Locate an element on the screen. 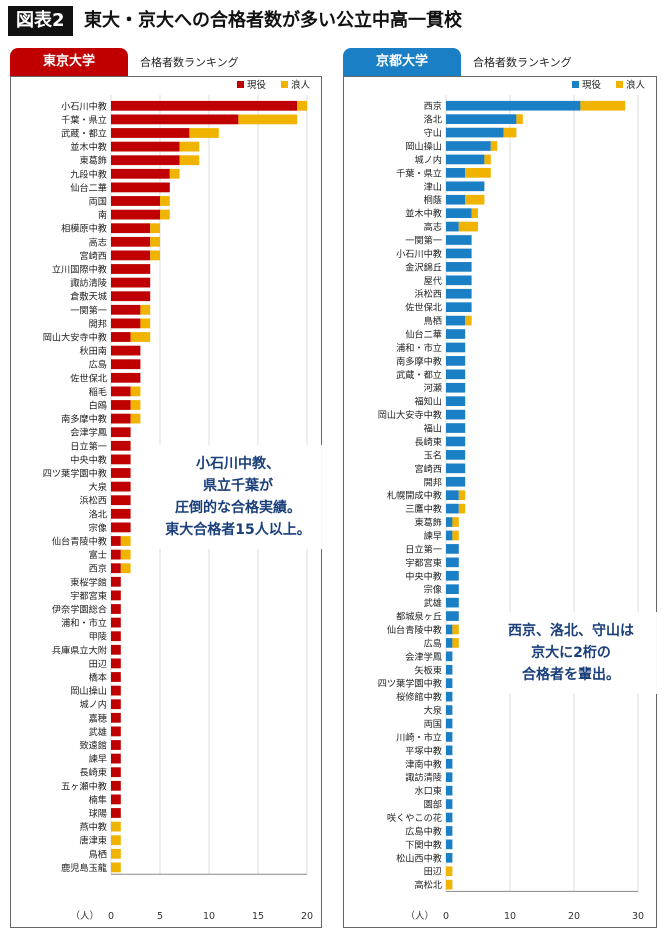 The image size is (670, 945). tokyo-category-label: 城ノ内 is located at coordinates (93, 705).